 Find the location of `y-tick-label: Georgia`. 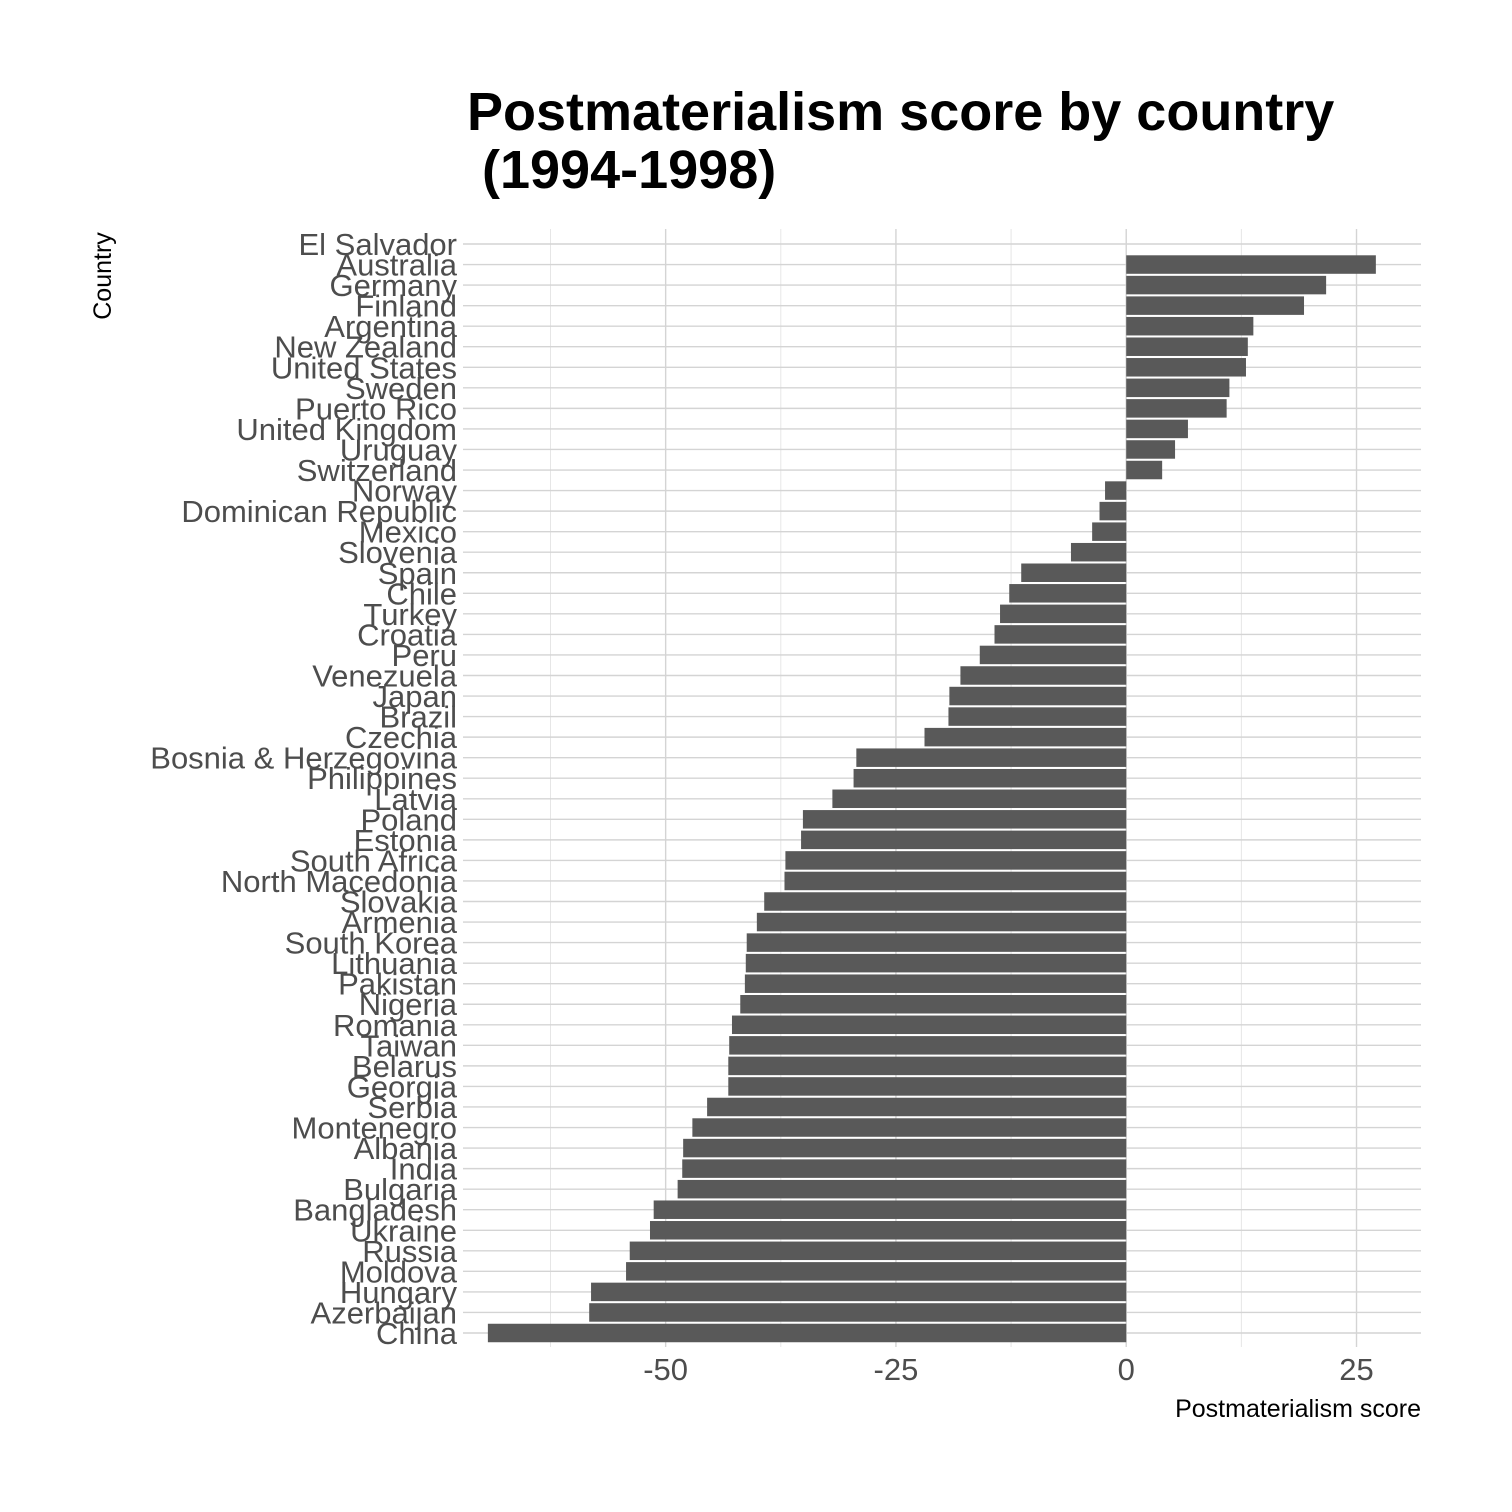

y-tick-label: Georgia is located at coordinates (402, 1086).